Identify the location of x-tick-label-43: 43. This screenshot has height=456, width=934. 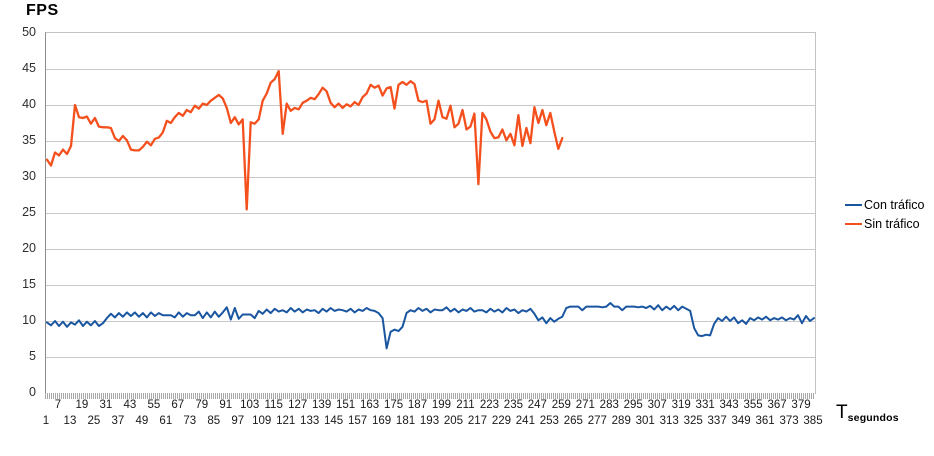
(130, 405).